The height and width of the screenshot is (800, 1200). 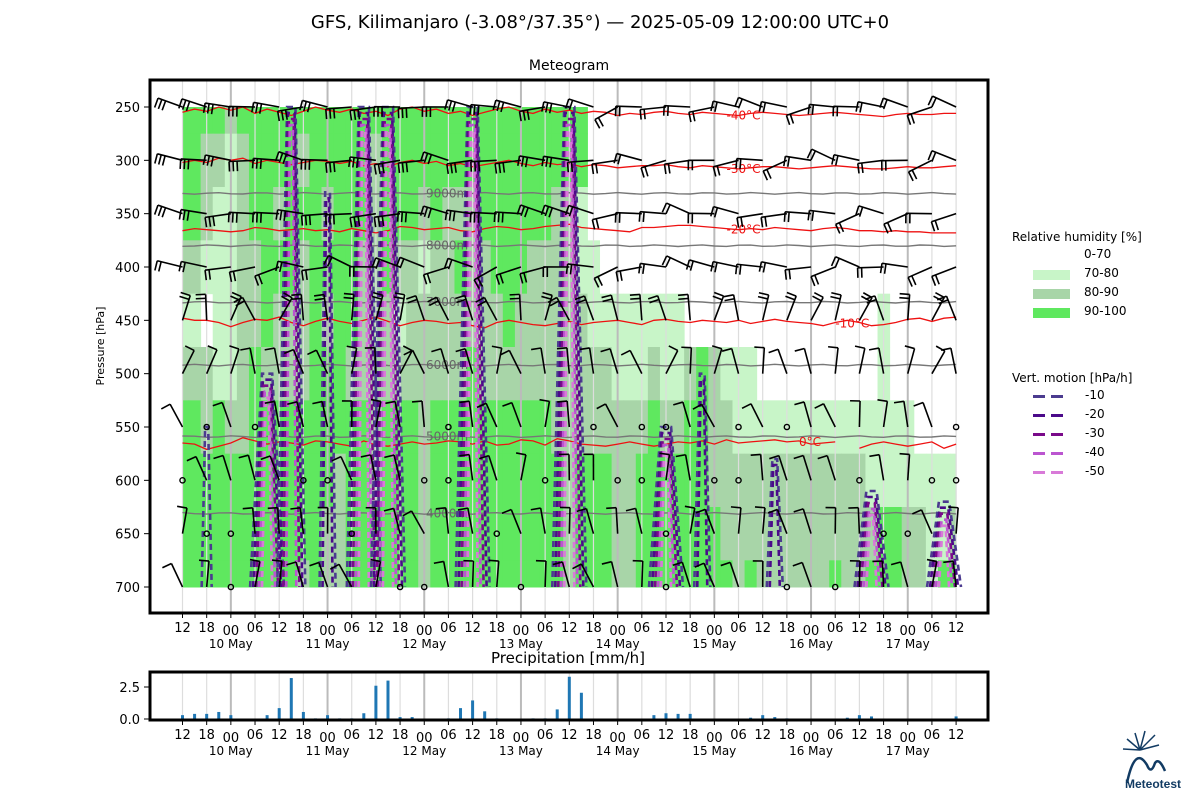 I want to click on precip-bar, so click(x=690, y=716).